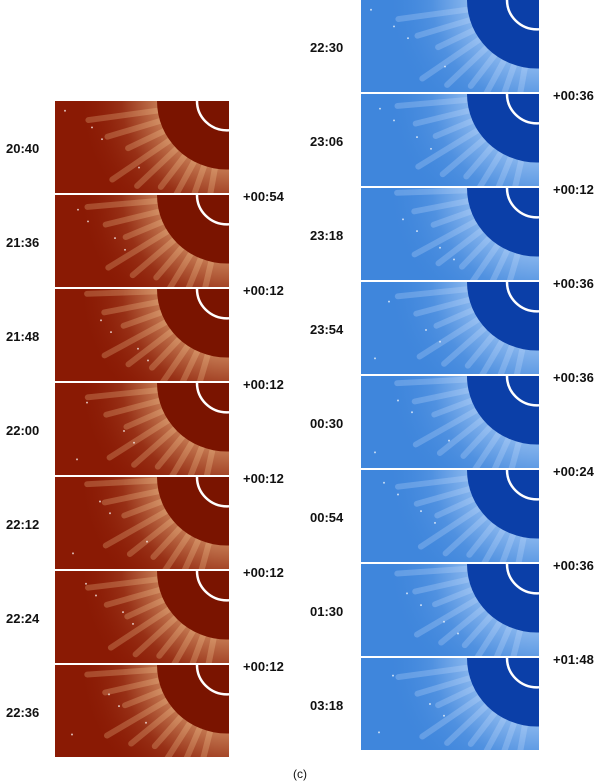  Describe the element at coordinates (327, 517) in the screenshot. I see `frame-time-label: 00:54` at that location.